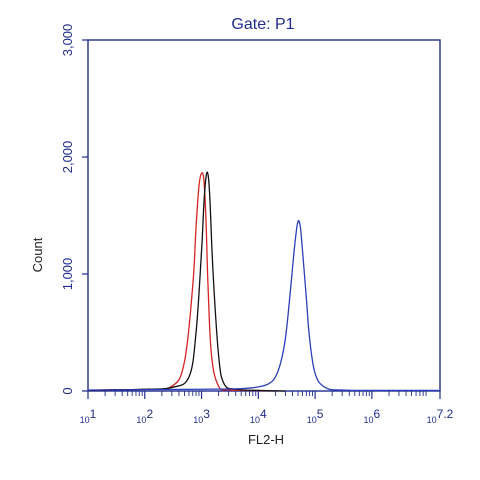  What do you see at coordinates (315, 416) in the screenshot?
I see `x-tick-label: 10⁵` at bounding box center [315, 416].